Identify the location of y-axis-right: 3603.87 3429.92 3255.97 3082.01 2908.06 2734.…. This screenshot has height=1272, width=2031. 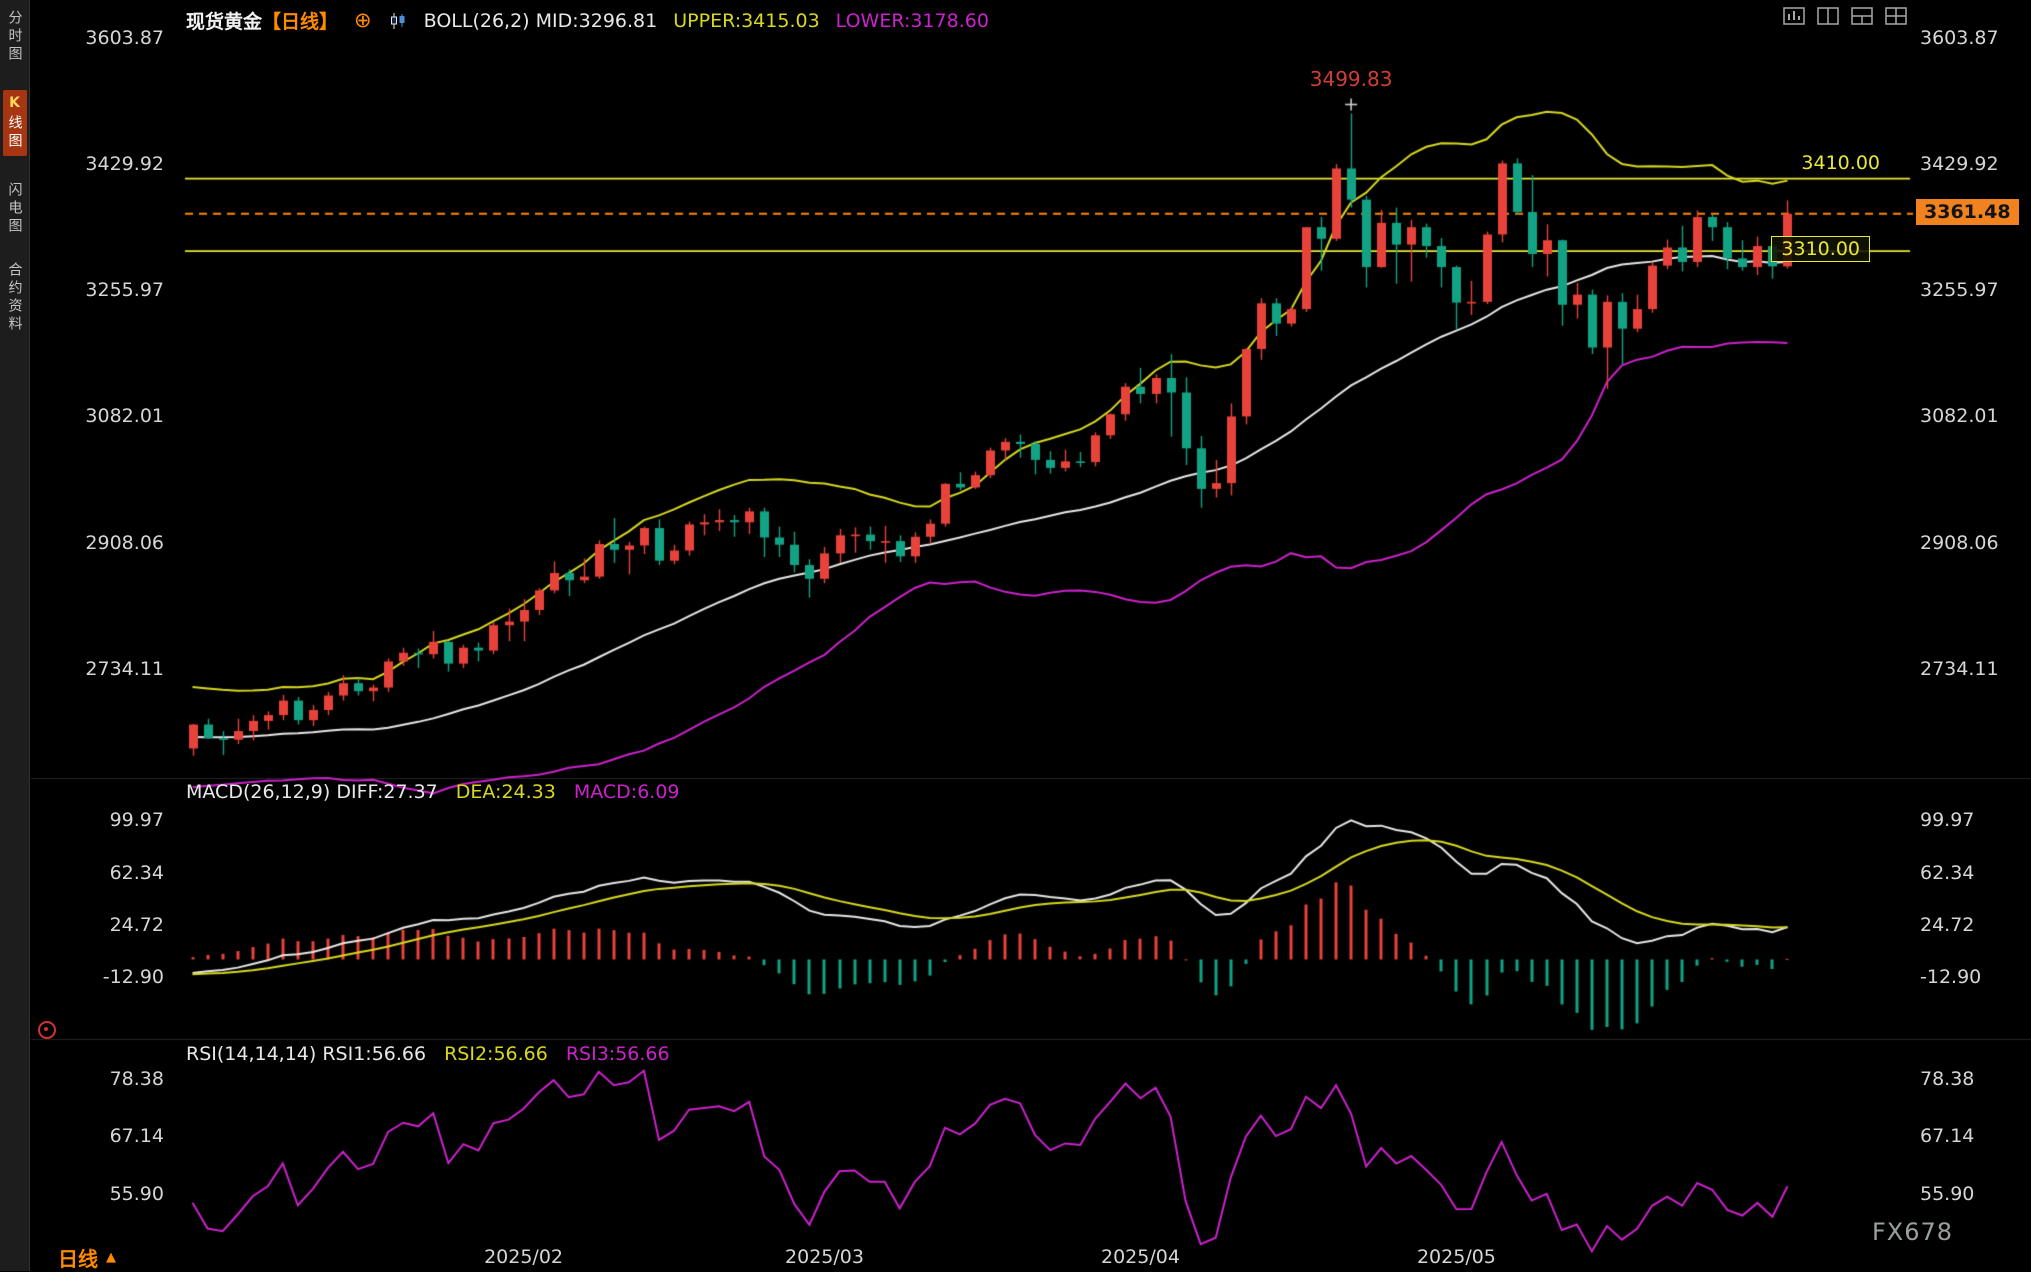
(1974, 635).